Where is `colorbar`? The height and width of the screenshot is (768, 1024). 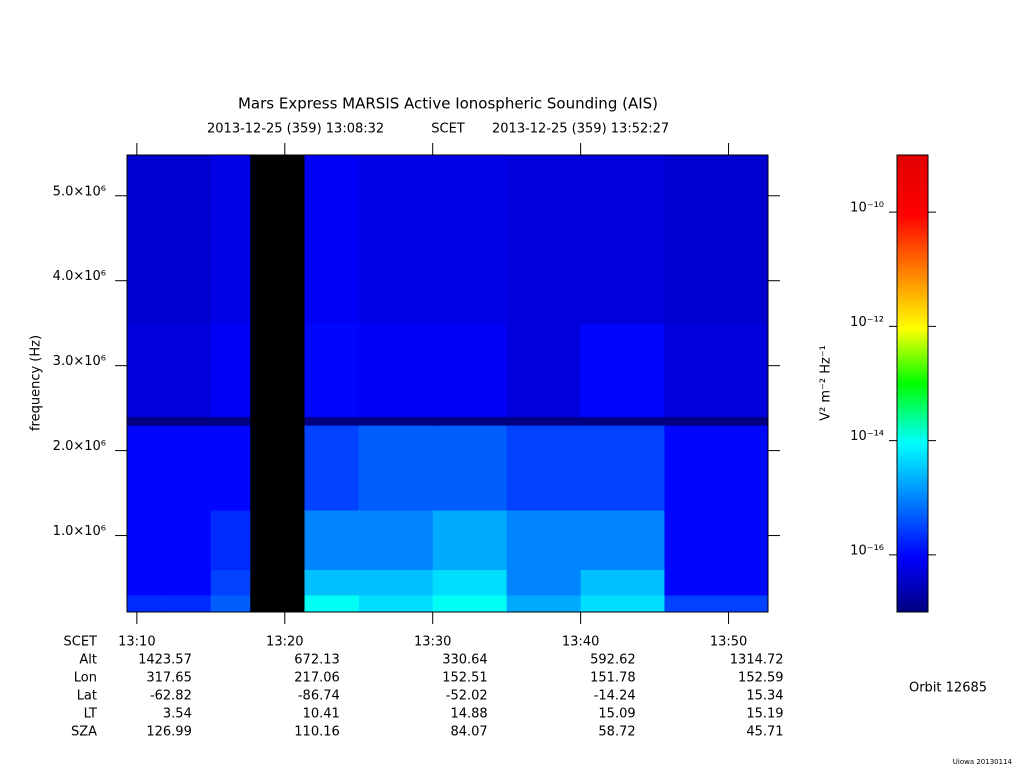
colorbar is located at coordinates (912, 383).